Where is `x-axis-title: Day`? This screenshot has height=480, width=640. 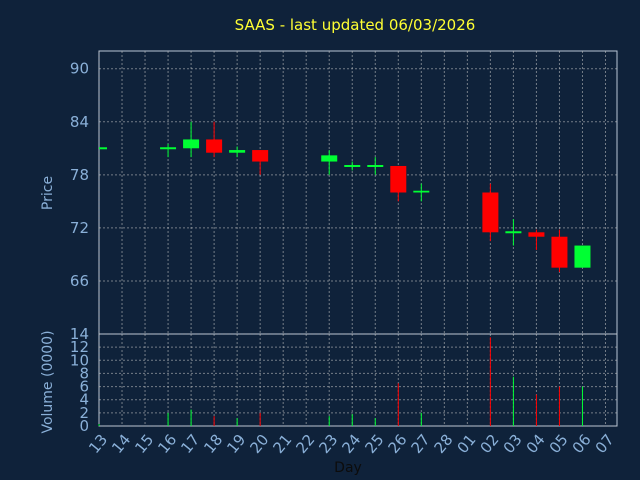
x-axis-title: Day is located at coordinates (348, 468).